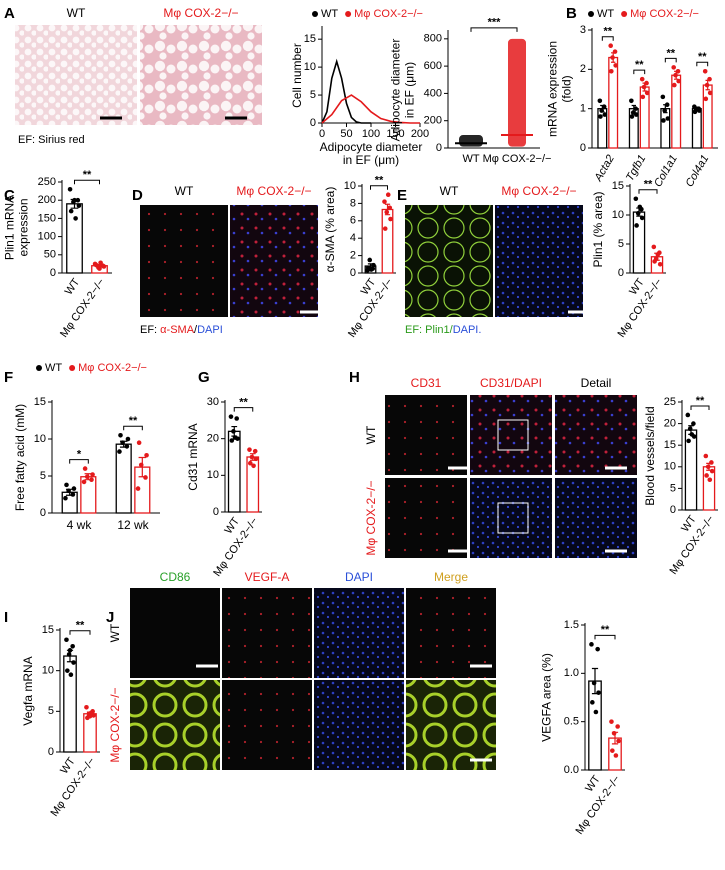 This screenshot has height=870, width=725. Describe the element at coordinates (133, 525) in the screenshot. I see `x-tick-label: 12 wk` at that location.